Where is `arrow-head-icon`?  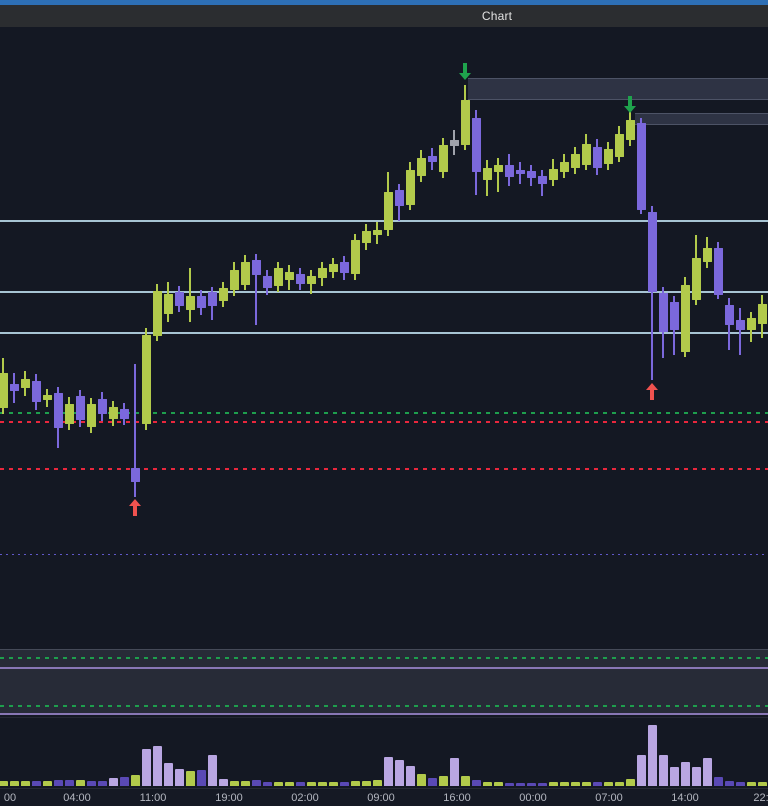
arrow-head-icon is located at coordinates (652, 386).